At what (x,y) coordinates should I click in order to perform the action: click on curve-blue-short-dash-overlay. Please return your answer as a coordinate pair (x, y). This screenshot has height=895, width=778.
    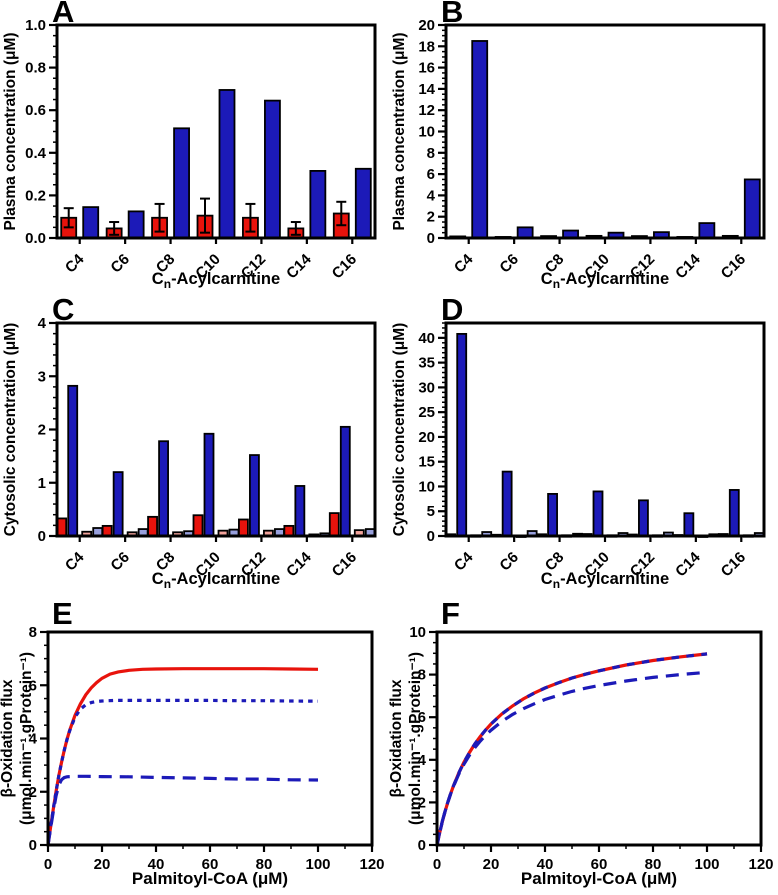
    Looking at the image, I should click on (571, 749).